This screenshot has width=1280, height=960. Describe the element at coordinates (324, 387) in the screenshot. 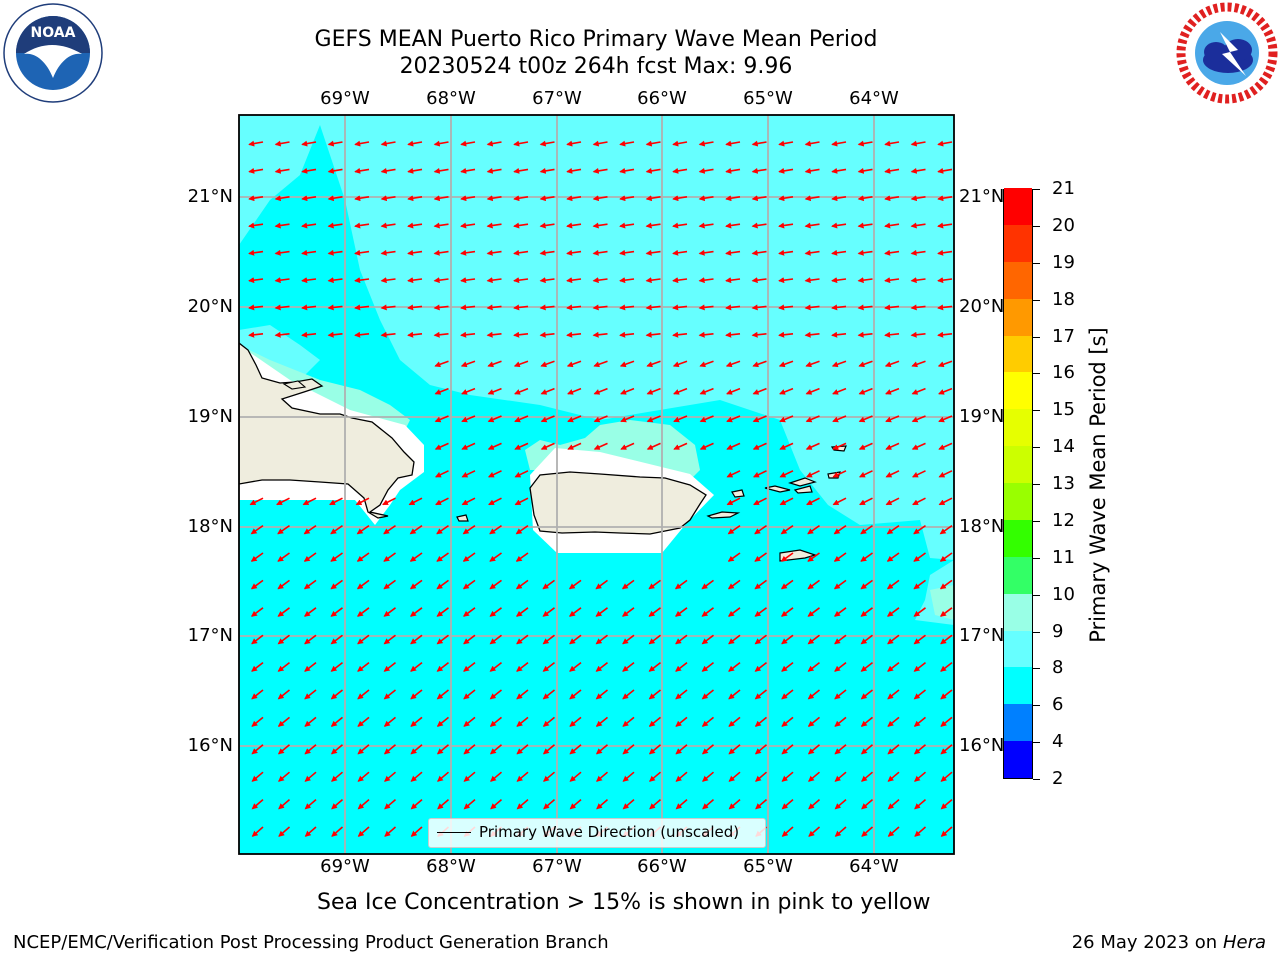

I see `period-9-10-region-hisp` at that location.